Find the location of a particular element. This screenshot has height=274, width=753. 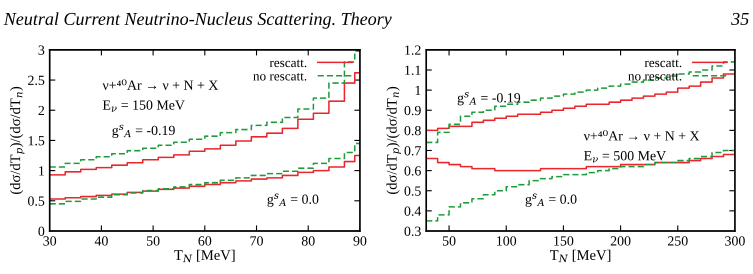

x-tick-label: 70 is located at coordinates (256, 241).